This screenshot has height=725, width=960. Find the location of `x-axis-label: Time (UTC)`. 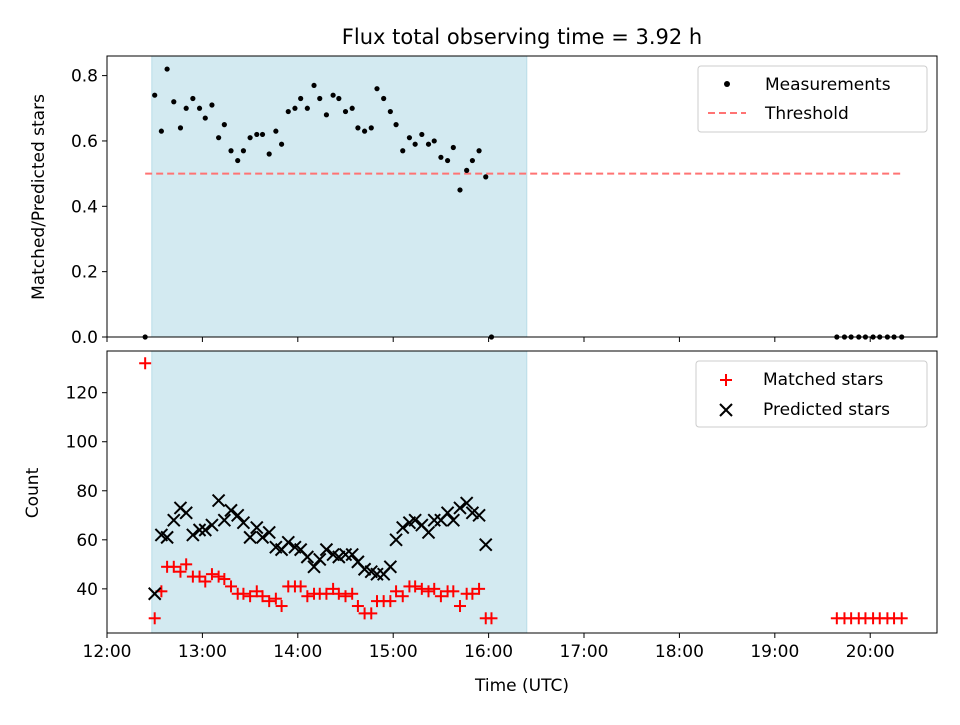

x-axis-label: Time (UTC) is located at coordinates (521, 686).